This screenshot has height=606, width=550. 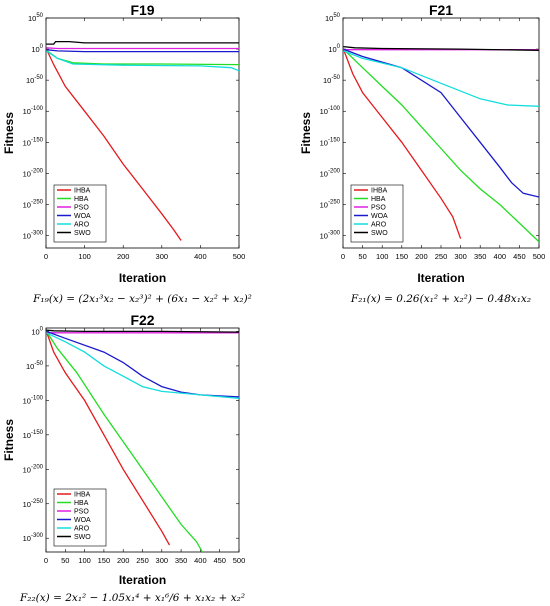 What do you see at coordinates (239, 256) in the screenshot?
I see `x-tick-label: 500` at bounding box center [239, 256].